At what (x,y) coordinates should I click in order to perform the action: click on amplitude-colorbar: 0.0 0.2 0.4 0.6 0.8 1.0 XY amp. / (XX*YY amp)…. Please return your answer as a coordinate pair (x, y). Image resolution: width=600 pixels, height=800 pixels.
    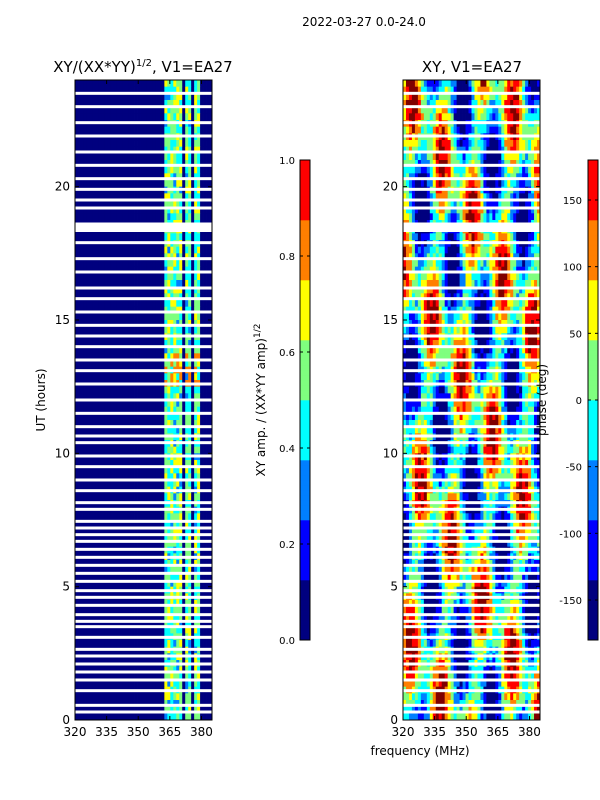
    Looking at the image, I should click on (282, 401).